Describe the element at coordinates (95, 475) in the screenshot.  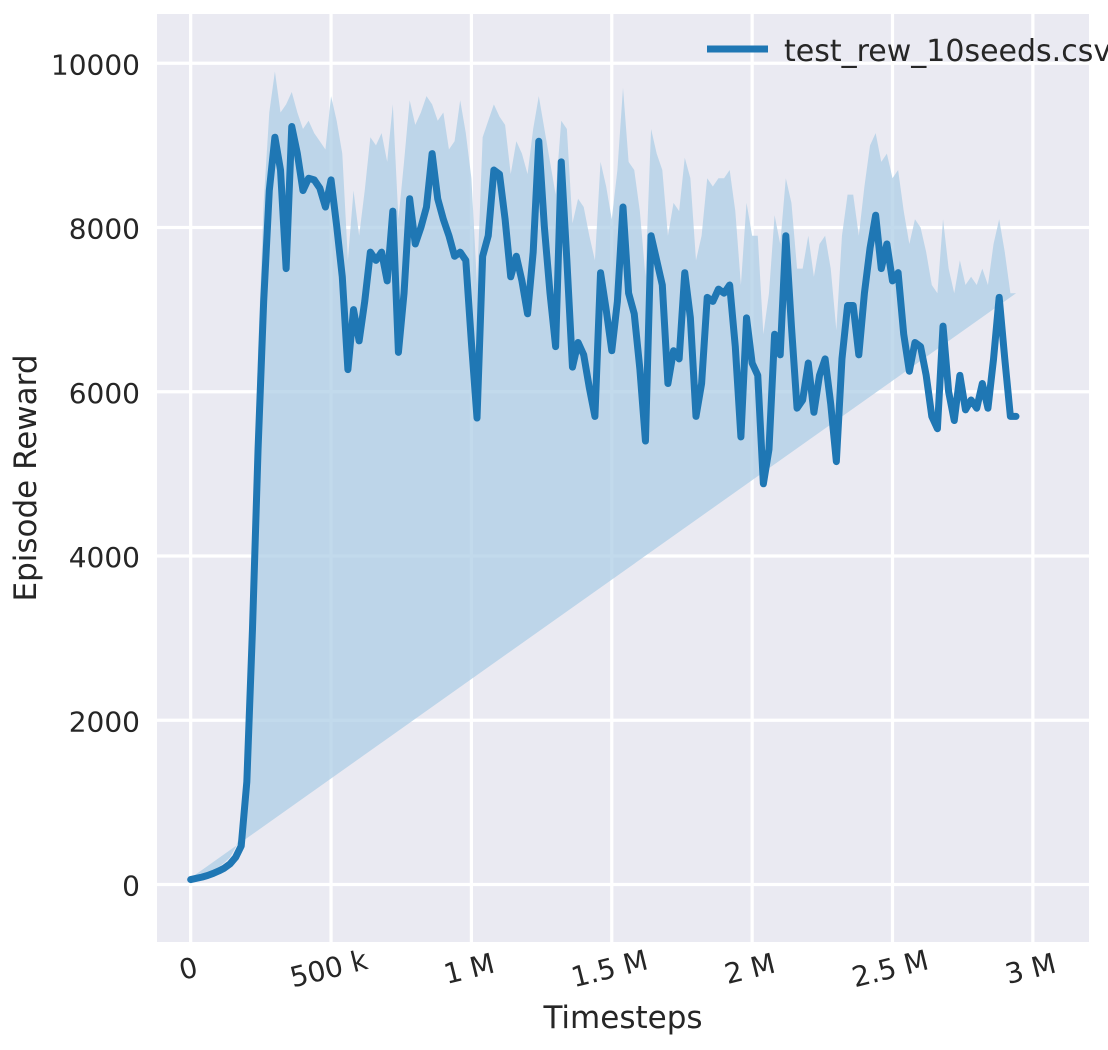
I see `y-tick-labels: 0 2000 4000 6000 8000 10000` at that location.